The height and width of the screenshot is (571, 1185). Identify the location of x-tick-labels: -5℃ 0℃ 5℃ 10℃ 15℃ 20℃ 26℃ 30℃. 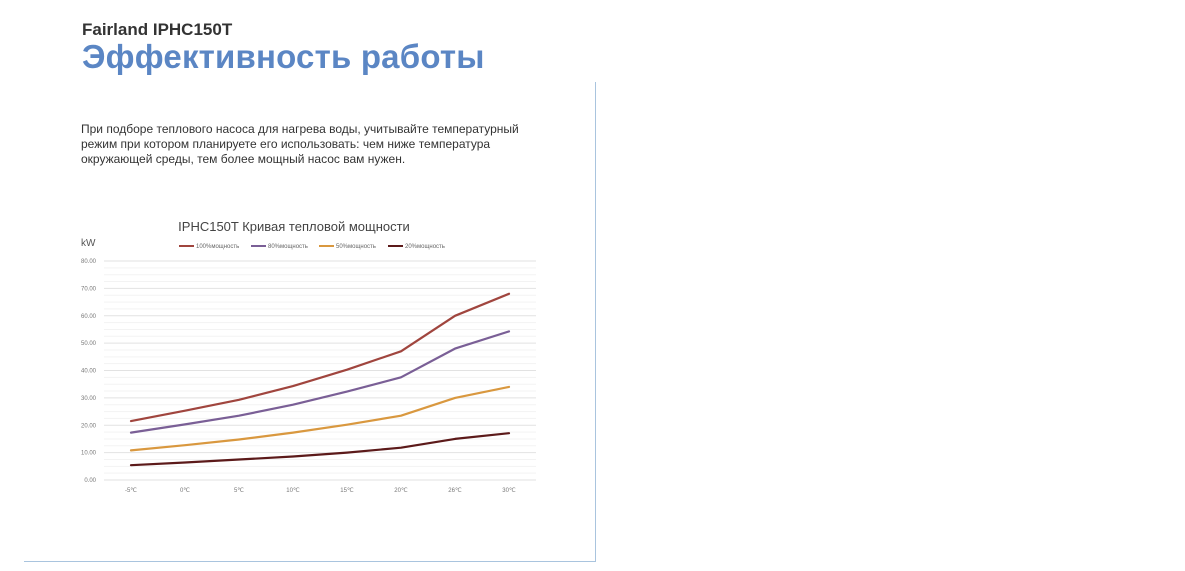
(320, 491).